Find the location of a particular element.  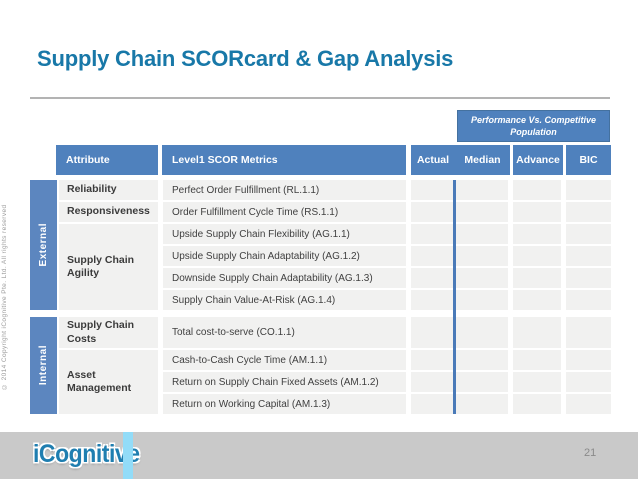

attribute-cell-asset-management: Asset Management is located at coordinates (108, 382).